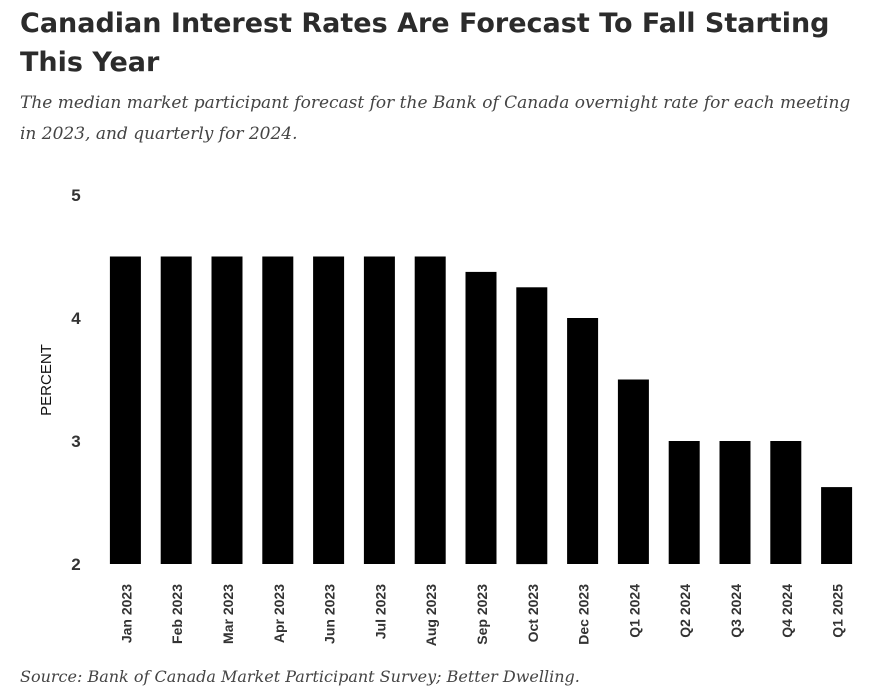 Image resolution: width=875 pixels, height=698 pixels. Describe the element at coordinates (584, 614) in the screenshot. I see `x-tick-label: Dec 2023` at that location.